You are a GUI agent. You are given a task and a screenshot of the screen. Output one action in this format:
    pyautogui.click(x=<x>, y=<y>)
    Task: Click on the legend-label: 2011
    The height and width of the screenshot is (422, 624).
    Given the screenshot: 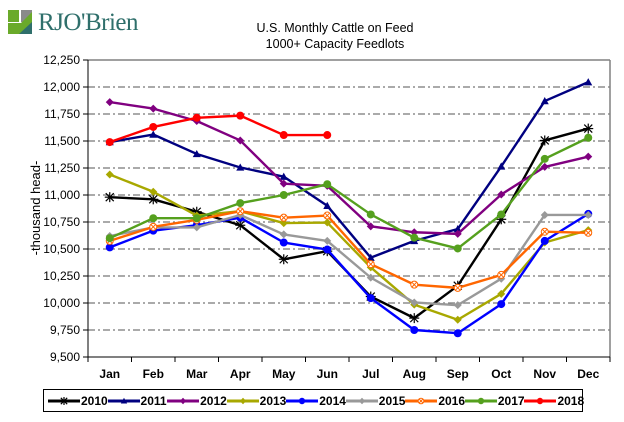 What is the action you would take?
    pyautogui.click(x=153, y=401)
    